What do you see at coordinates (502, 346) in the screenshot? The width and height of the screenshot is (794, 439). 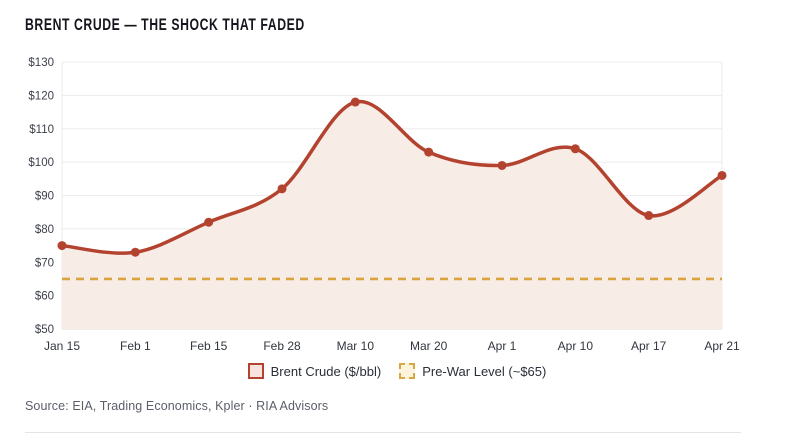 I see `svg-text: Apr 1` at bounding box center [502, 346].